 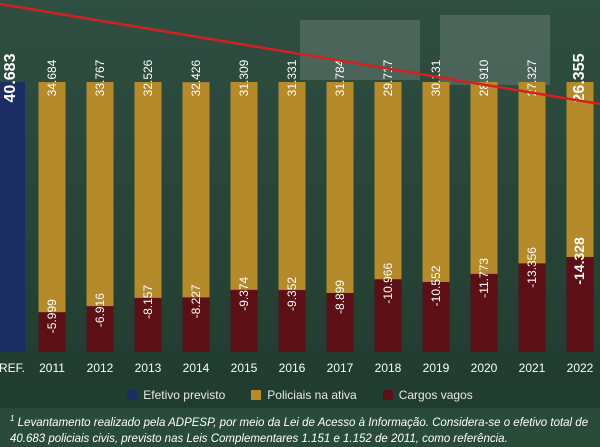 I want to click on tick-label-2020: 2020, so click(x=484, y=368).